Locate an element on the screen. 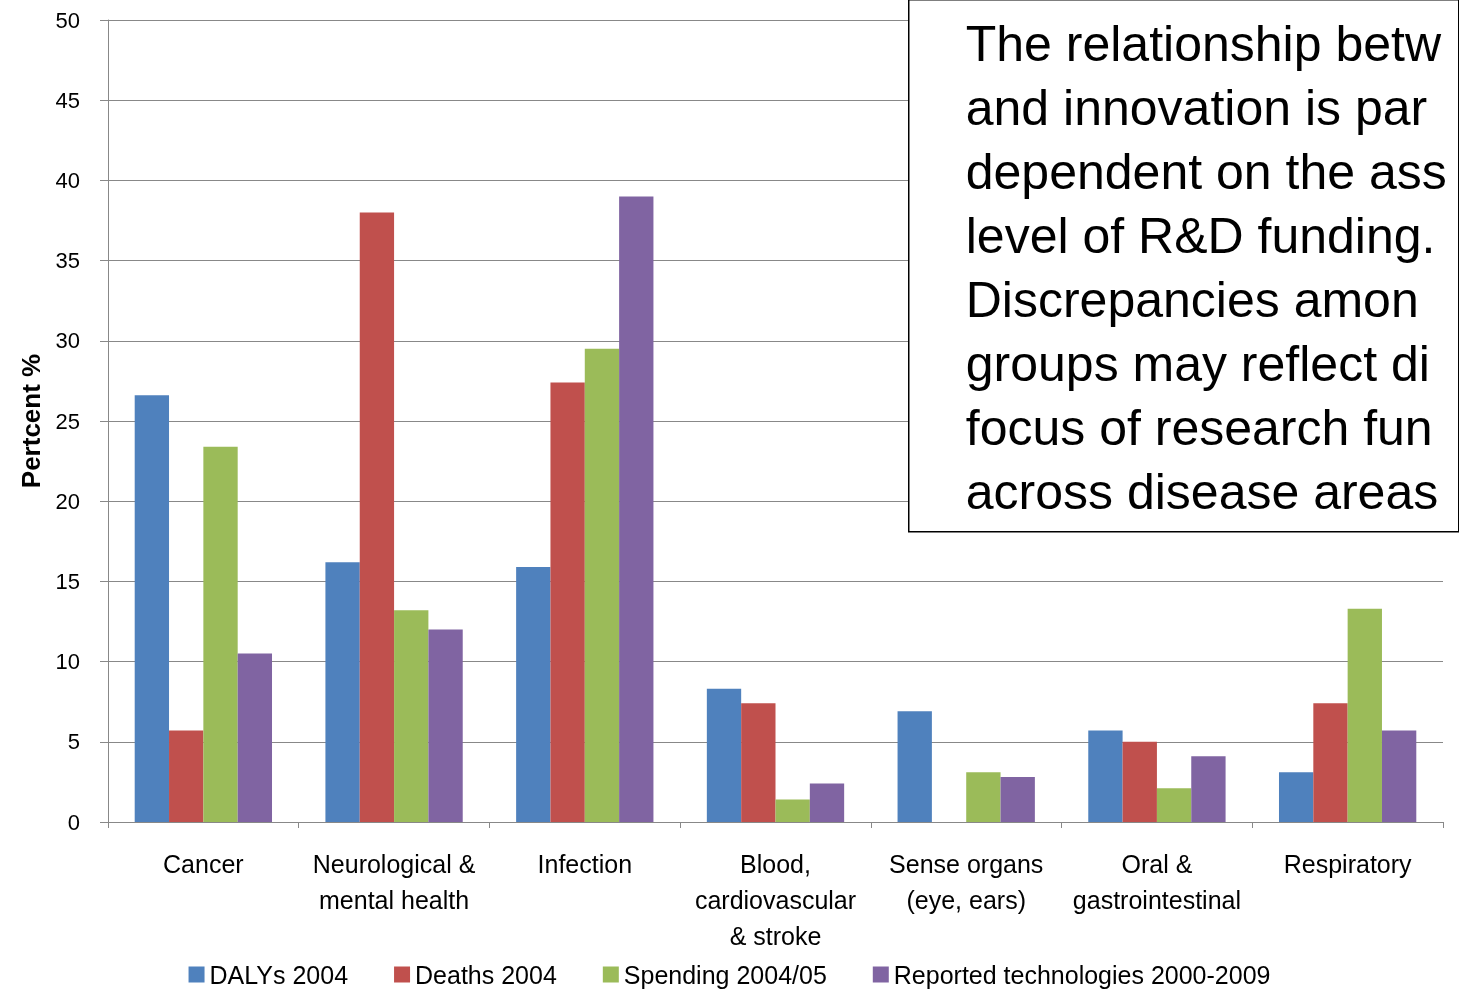 This screenshot has width=1459, height=992. x-tick-label: Neurological & mental health is located at coordinates (394, 882).